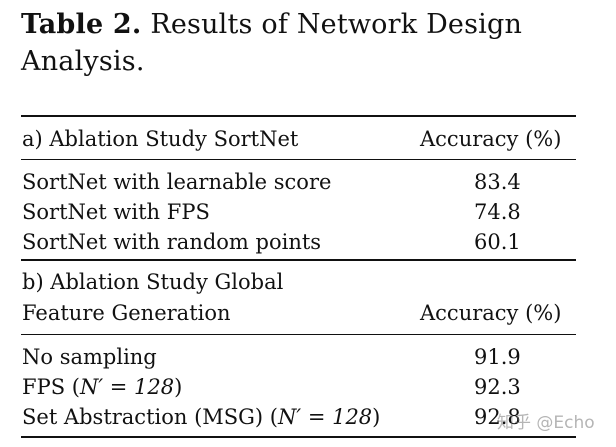  Describe the element at coordinates (491, 313) in the screenshot. I see `section-b-accuracy-header: Accuracy (%)` at that location.